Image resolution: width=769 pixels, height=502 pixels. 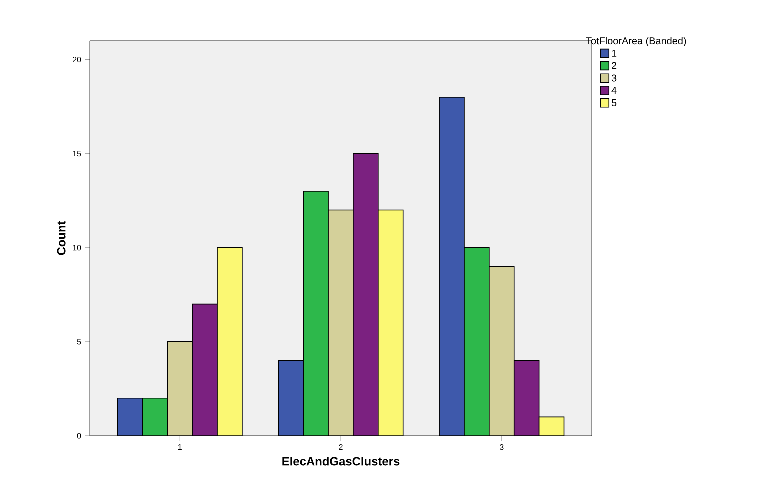 I want to click on legend-label: 3, so click(x=614, y=78).